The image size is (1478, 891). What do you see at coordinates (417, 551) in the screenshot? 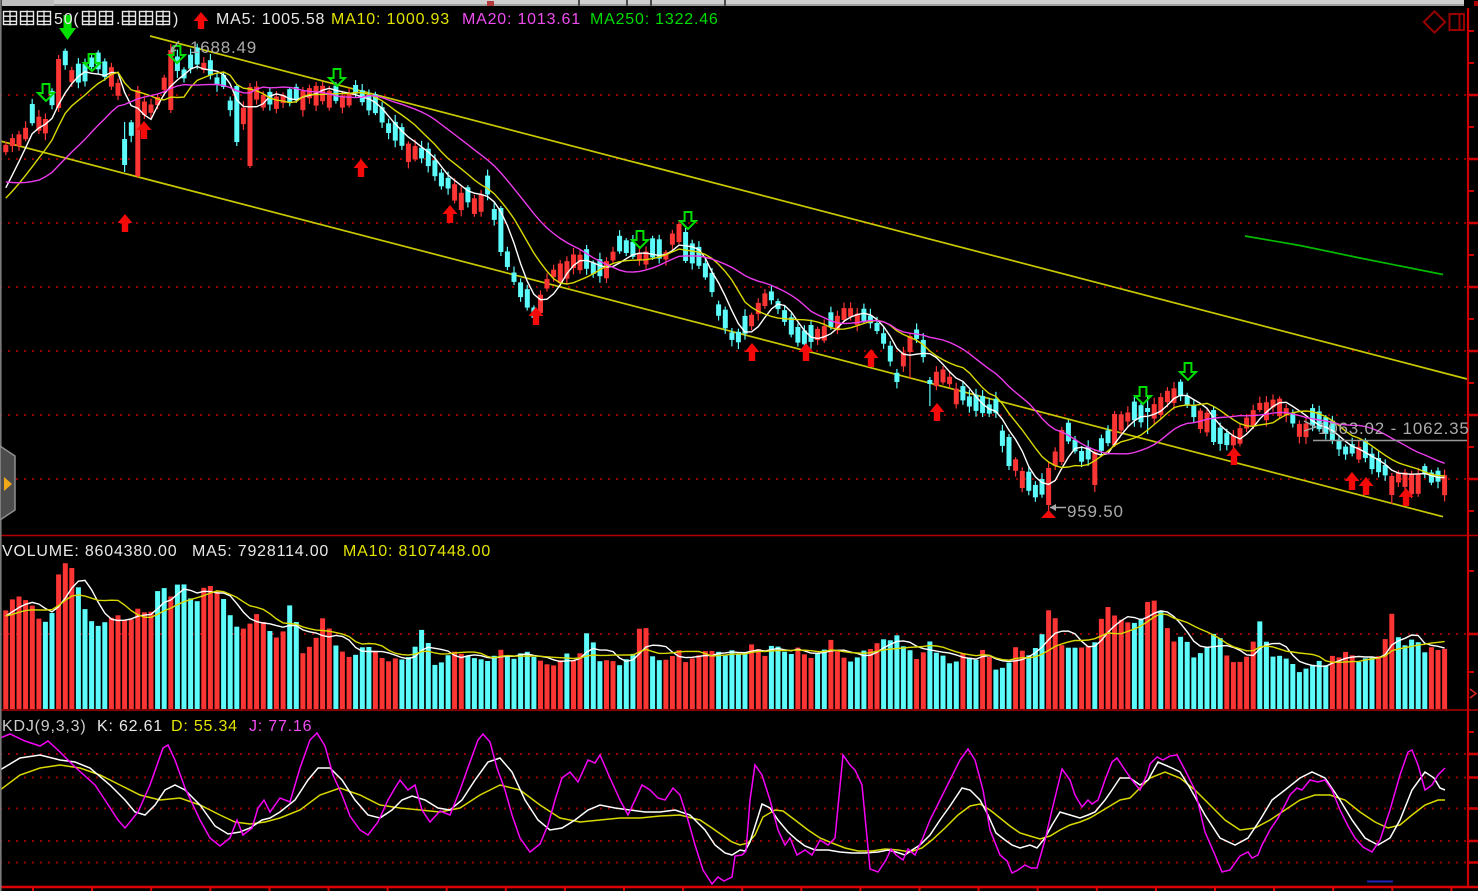
I see `svg-text: MA10: 8107448.00` at bounding box center [417, 551].